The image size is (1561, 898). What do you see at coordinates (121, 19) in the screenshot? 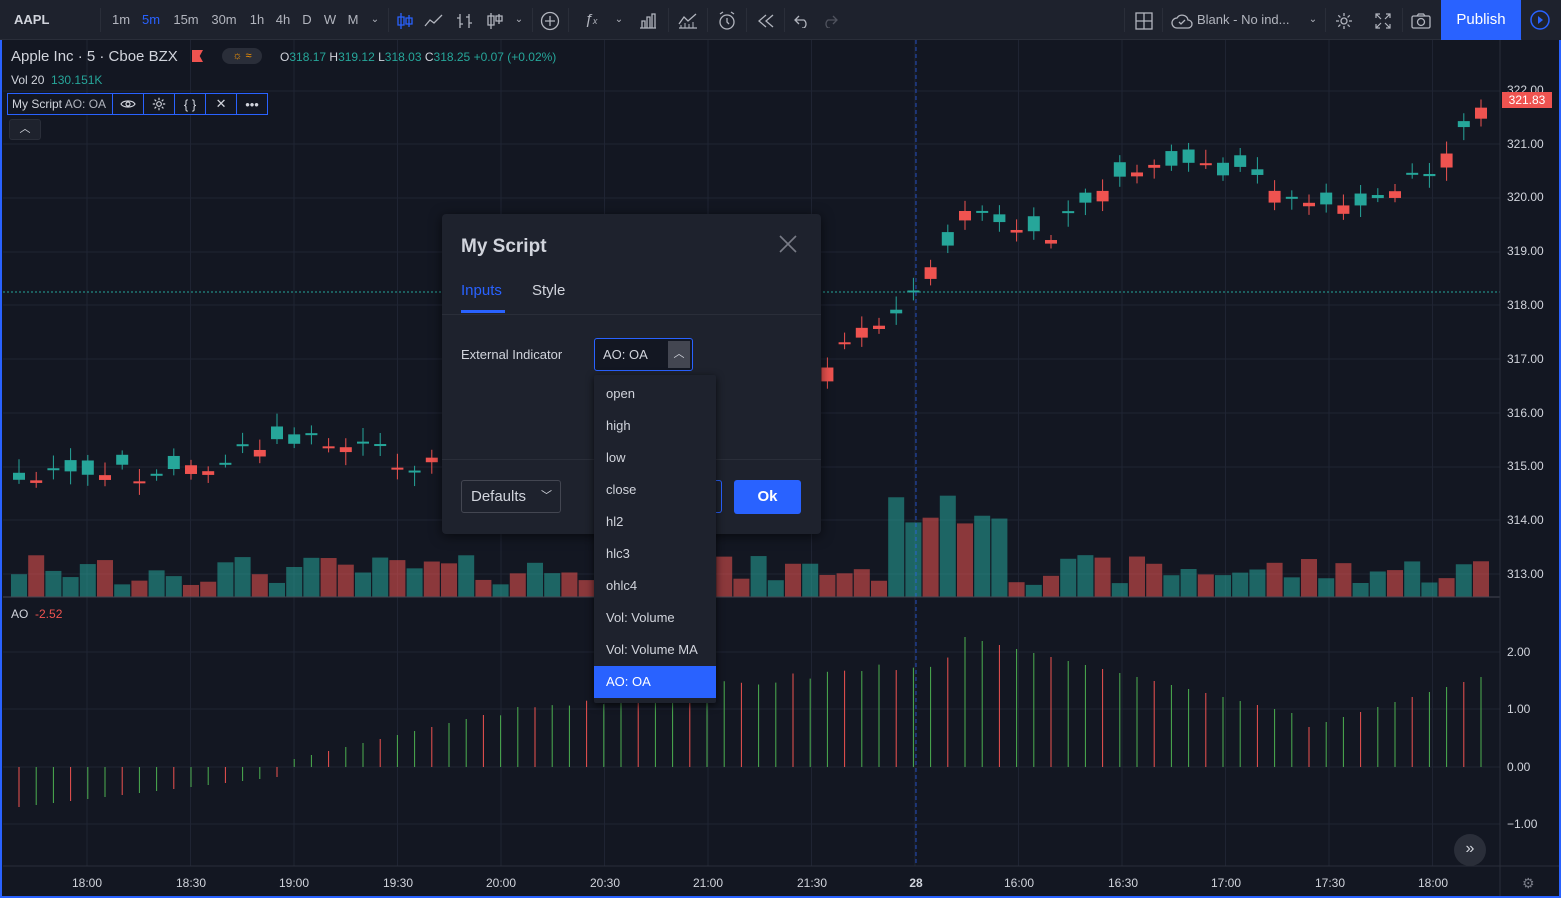
I see `interval-1m: 1m` at bounding box center [121, 19].